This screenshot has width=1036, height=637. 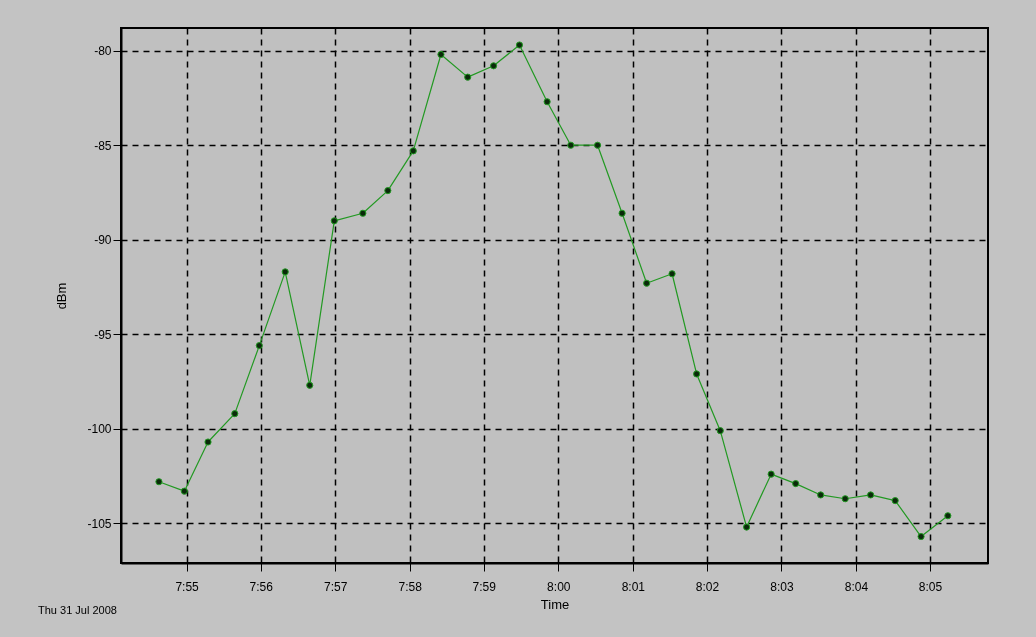 What do you see at coordinates (410, 586) in the screenshot?
I see `x-tick-label: 7:58` at bounding box center [410, 586].